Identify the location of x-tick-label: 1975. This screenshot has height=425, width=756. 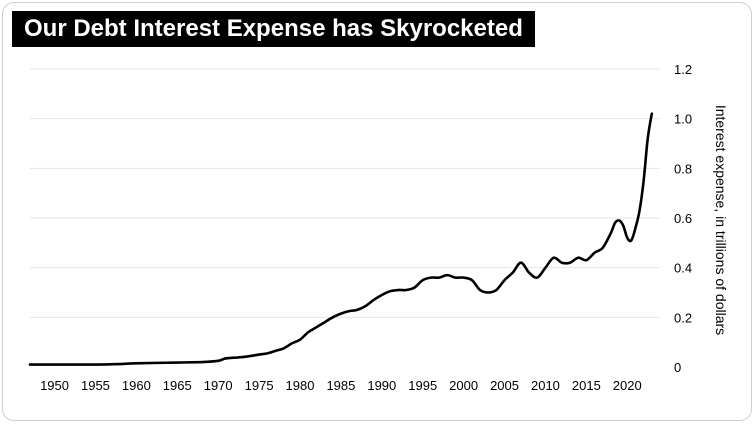
(259, 385).